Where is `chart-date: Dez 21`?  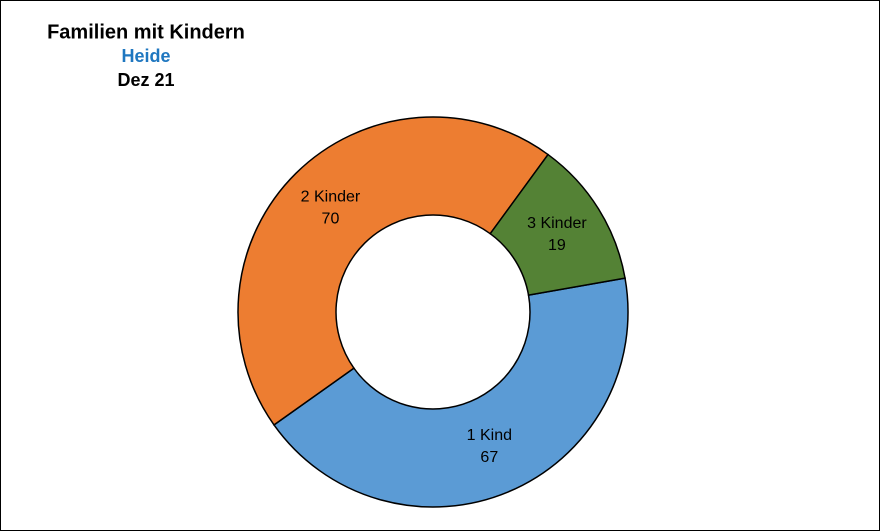 chart-date: Dez 21 is located at coordinates (145, 80).